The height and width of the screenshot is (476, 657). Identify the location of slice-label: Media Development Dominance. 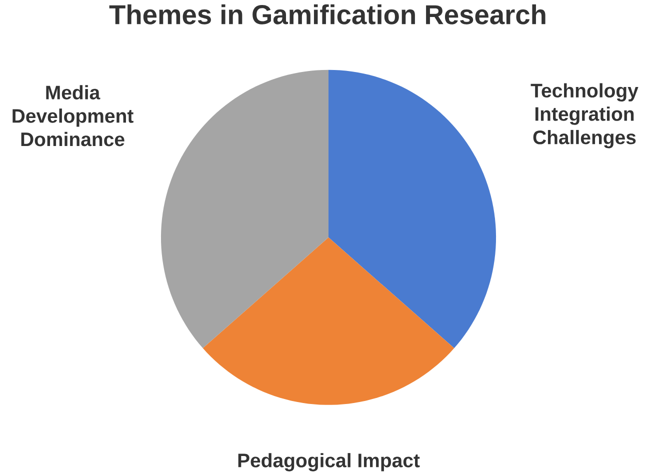
(73, 115).